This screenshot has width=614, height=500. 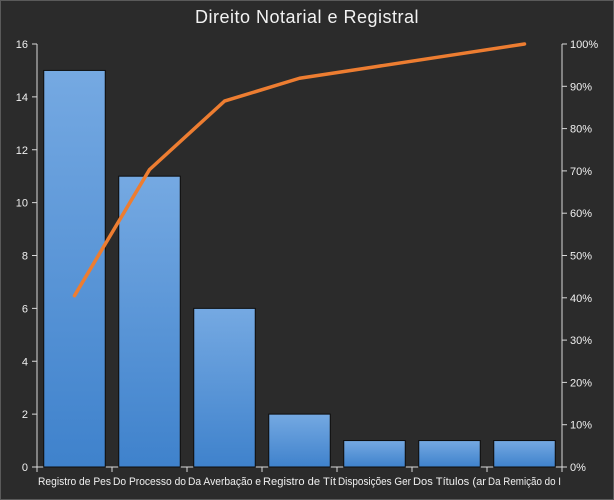 What do you see at coordinates (299, 482) in the screenshot?
I see `x-category-label: Registro de Tít` at bounding box center [299, 482].